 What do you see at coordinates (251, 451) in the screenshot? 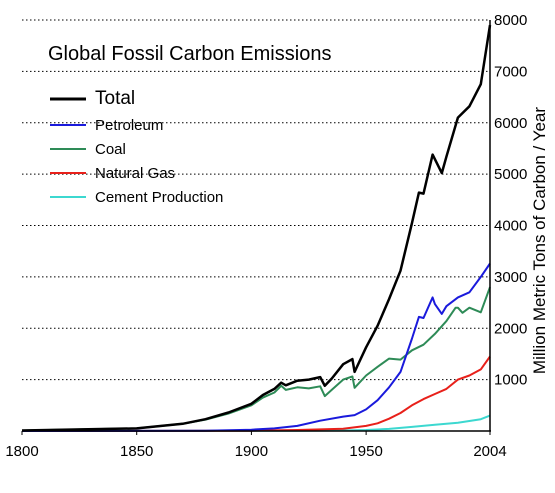
I see `x-tick-label-1900: 1900` at bounding box center [251, 451].